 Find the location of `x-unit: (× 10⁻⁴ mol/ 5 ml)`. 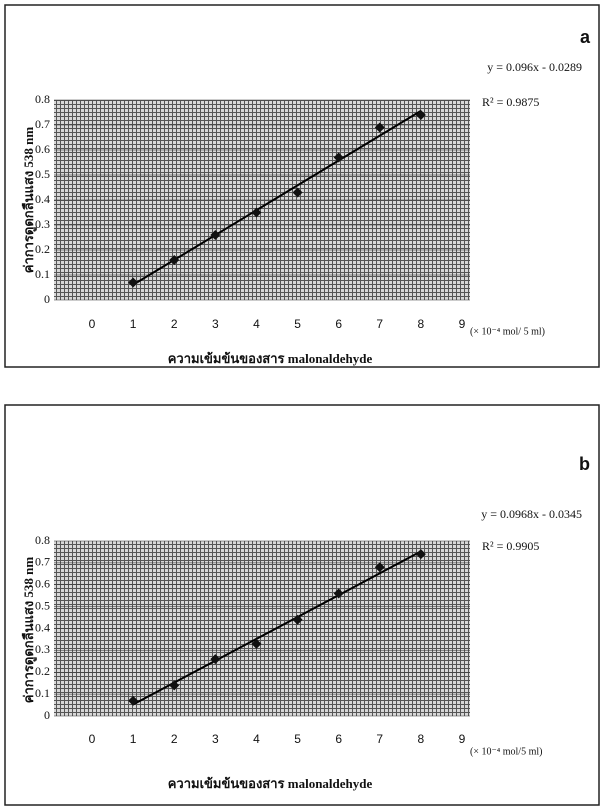

x-unit: (× 10⁻⁴ mol/ 5 ml) is located at coordinates (507, 331).